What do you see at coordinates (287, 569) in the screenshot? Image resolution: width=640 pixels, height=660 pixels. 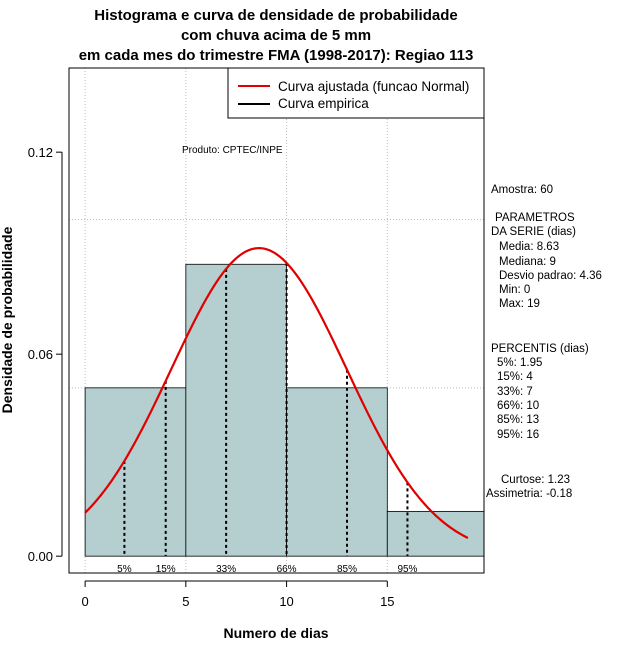 I see `percentile-marker-label: 66%` at bounding box center [287, 569].